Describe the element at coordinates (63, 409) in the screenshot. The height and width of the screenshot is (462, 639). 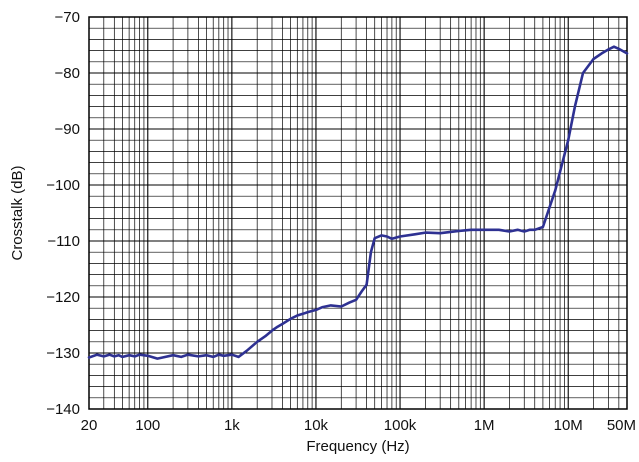
I see `y-tick-label: −140` at that location.